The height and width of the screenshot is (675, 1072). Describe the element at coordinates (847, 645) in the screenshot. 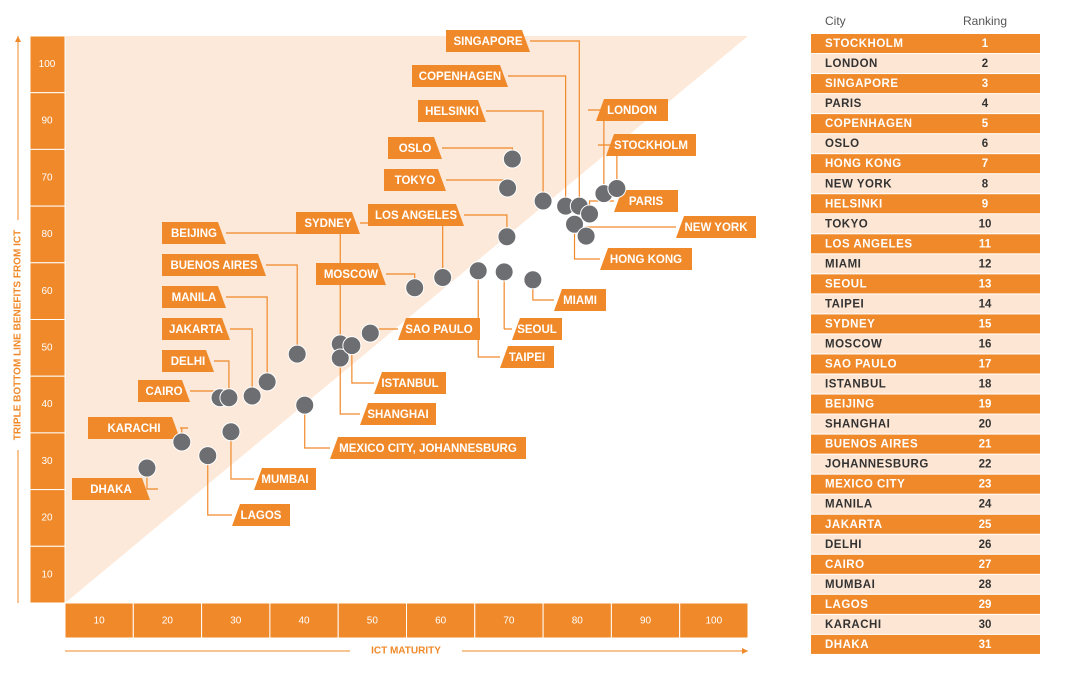

I see `city-name: DHAKA` at that location.